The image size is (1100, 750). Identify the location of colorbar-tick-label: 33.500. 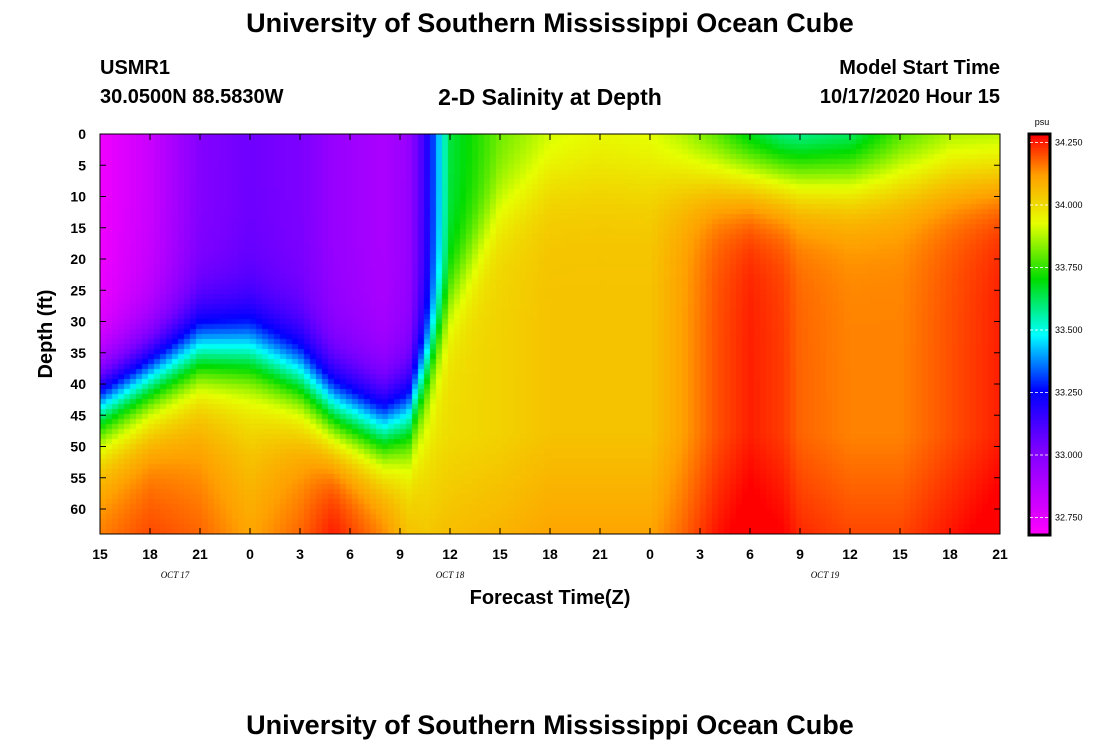
(1069, 330).